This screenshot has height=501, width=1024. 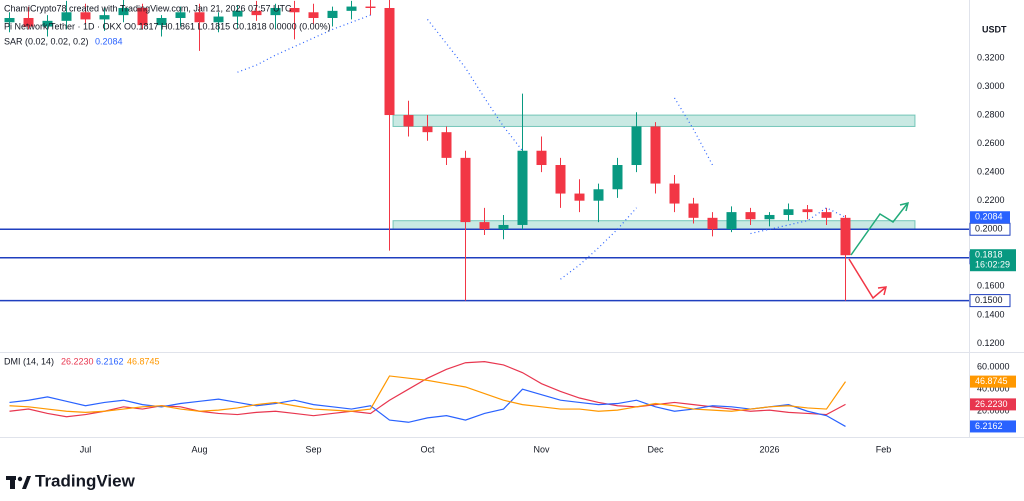 What do you see at coordinates (991, 143) in the screenshot?
I see `y-tick-label: 0.2600` at bounding box center [991, 143].